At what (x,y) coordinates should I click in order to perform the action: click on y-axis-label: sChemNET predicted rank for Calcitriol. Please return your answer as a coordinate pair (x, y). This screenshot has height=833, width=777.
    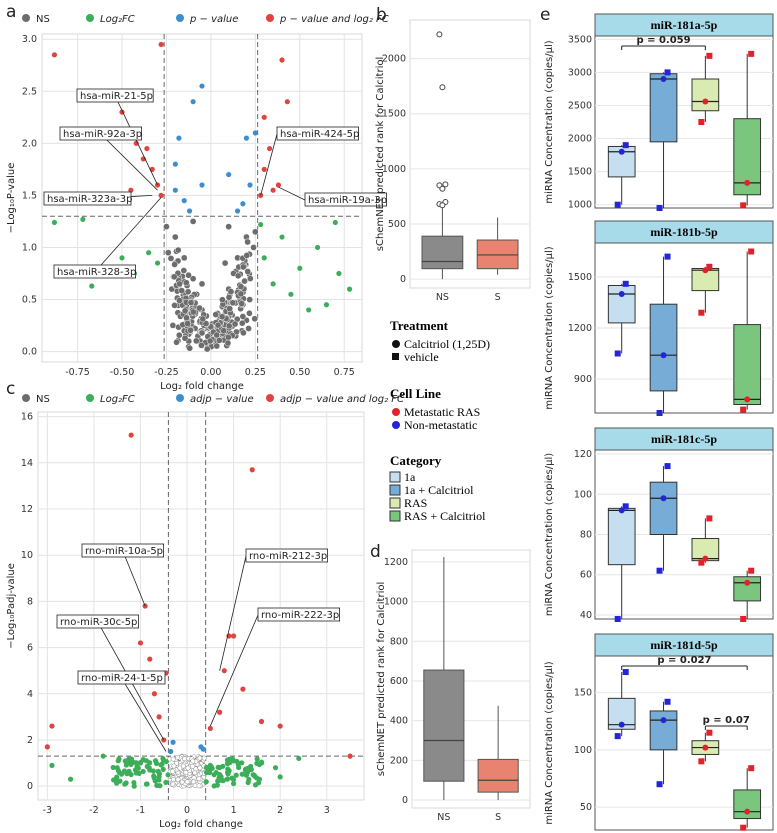
    Looking at the image, I should click on (381, 679).